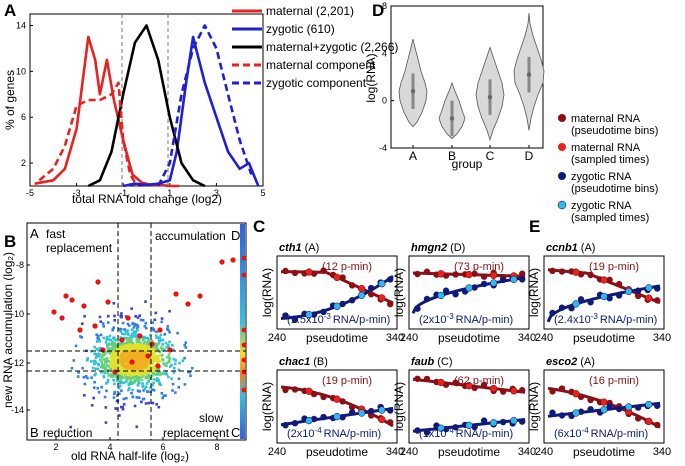 Image resolution: width=685 pixels, height=466 pixels. Describe the element at coordinates (190, 236) in the screenshot. I see `b-accumulation: accumulation` at that location.